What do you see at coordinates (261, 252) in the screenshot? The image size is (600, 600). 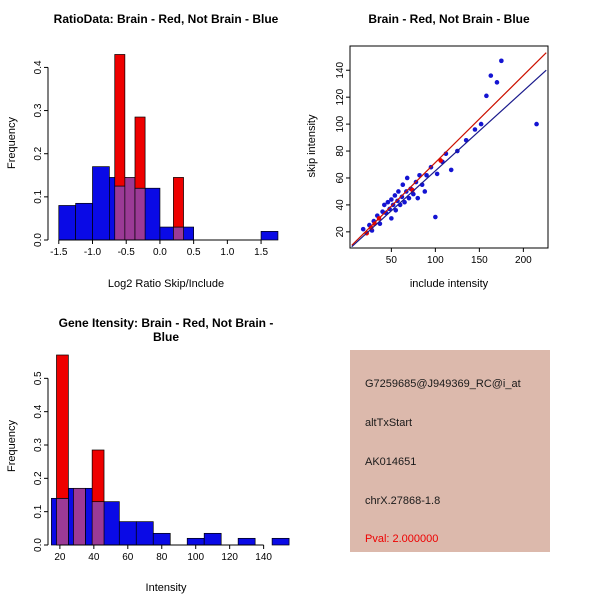 I see `x-tick-label: 1.5` at bounding box center [261, 252].